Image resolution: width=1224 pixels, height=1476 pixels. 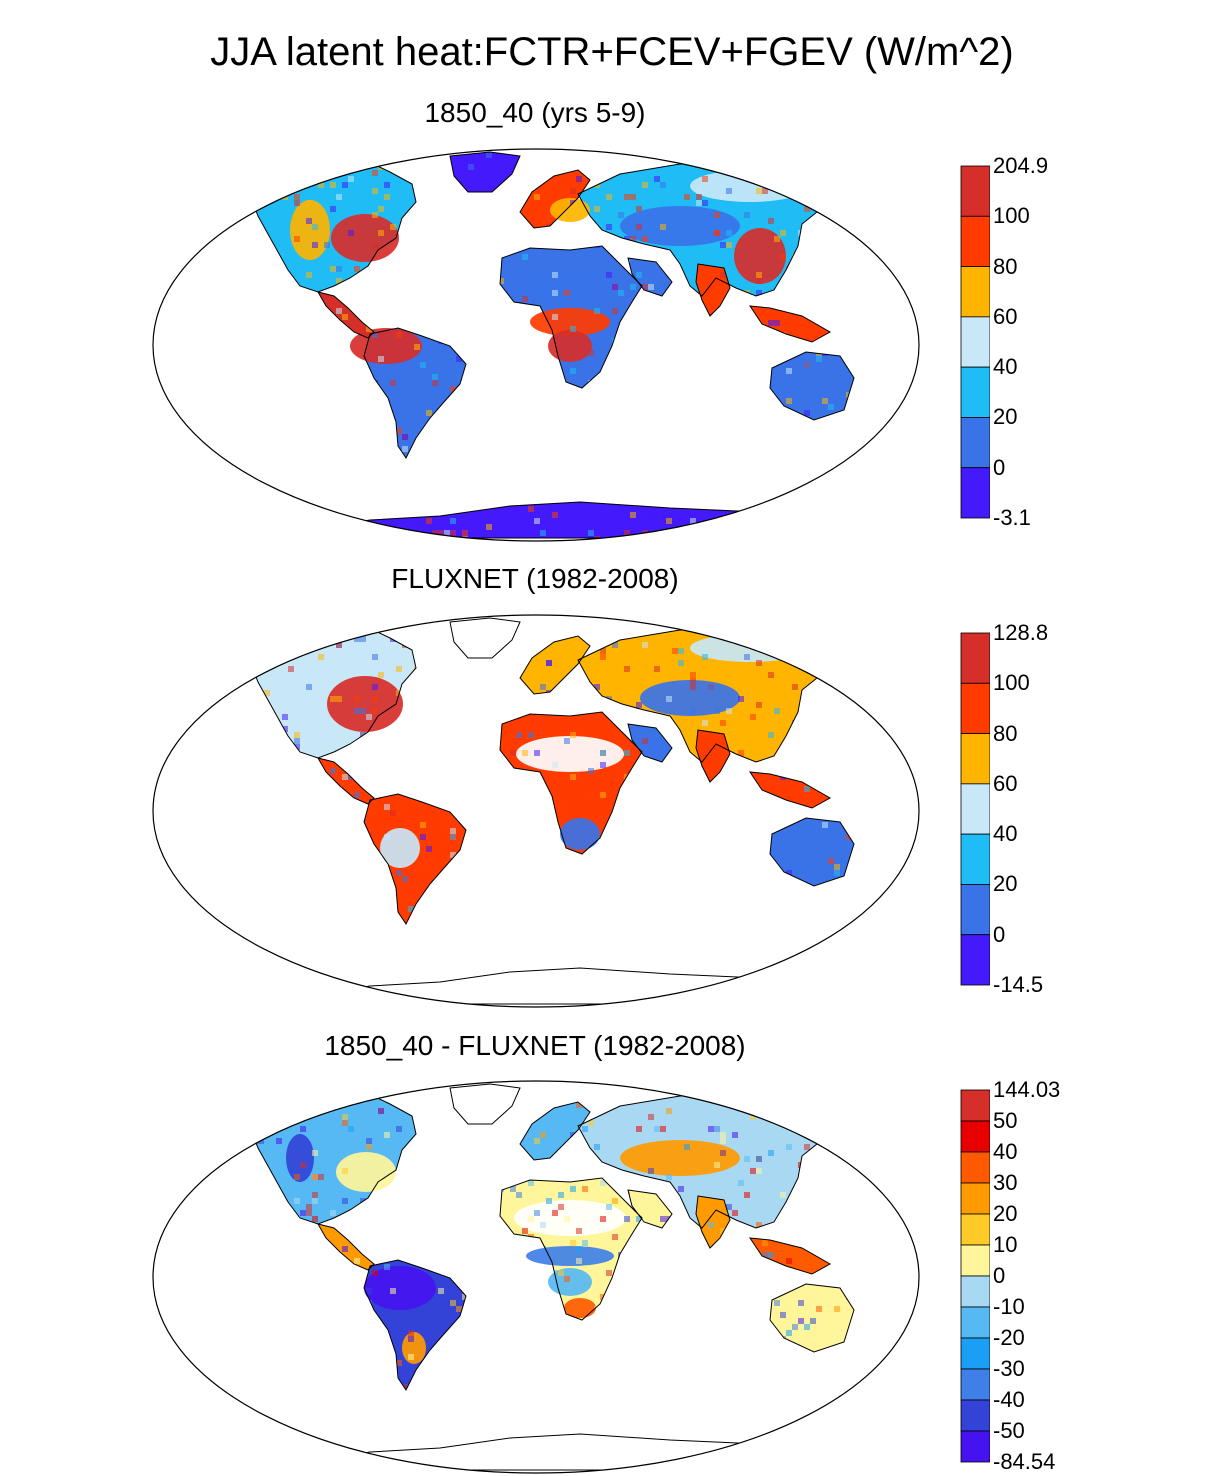 I want to click on colorbar-label: 204.9, so click(x=1021, y=165).